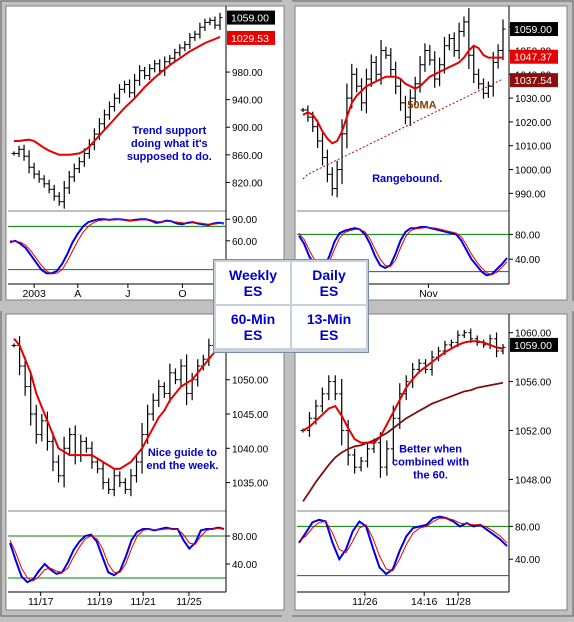 The image size is (574, 622). Describe the element at coordinates (329, 275) in the screenshot. I see `legend-daily-line1: Daily` at that location.